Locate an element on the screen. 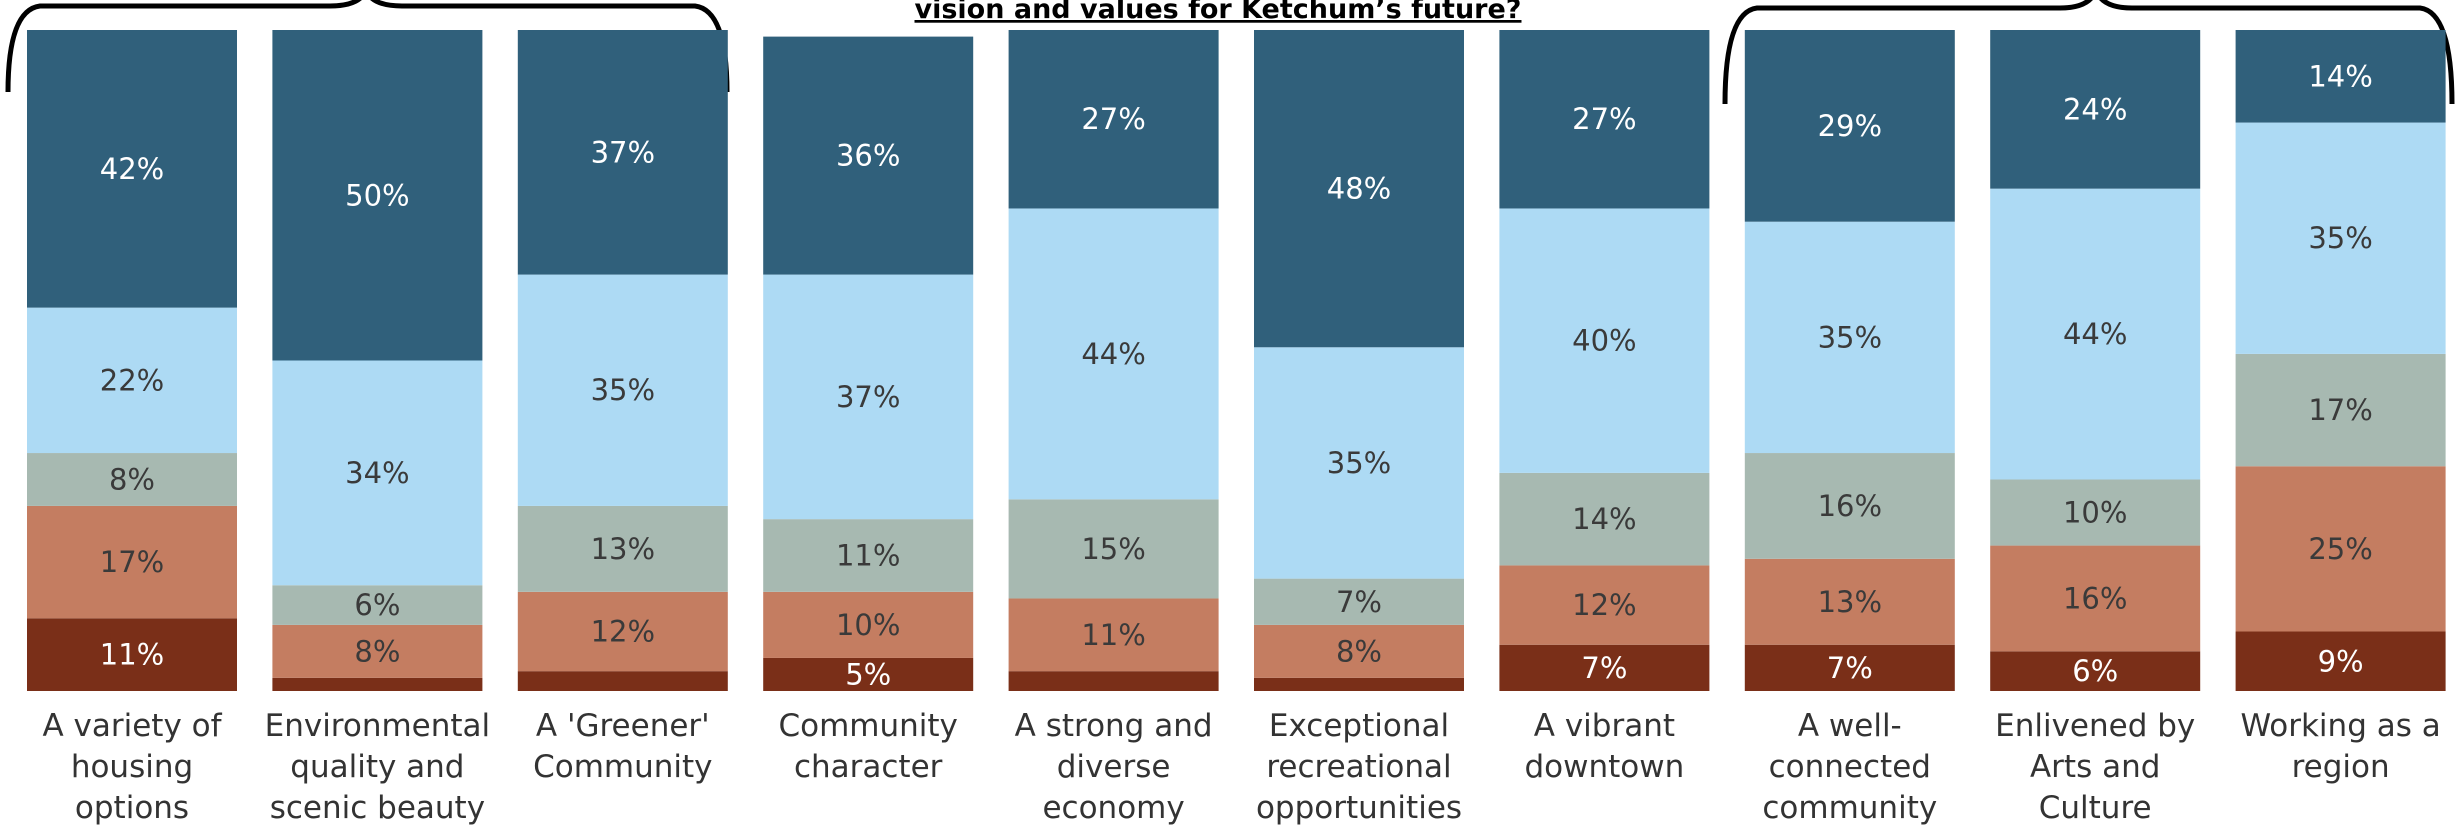 Image resolution: width=2462 pixels, height=829 pixels. x-tick-label: Community character is located at coordinates (868, 746).